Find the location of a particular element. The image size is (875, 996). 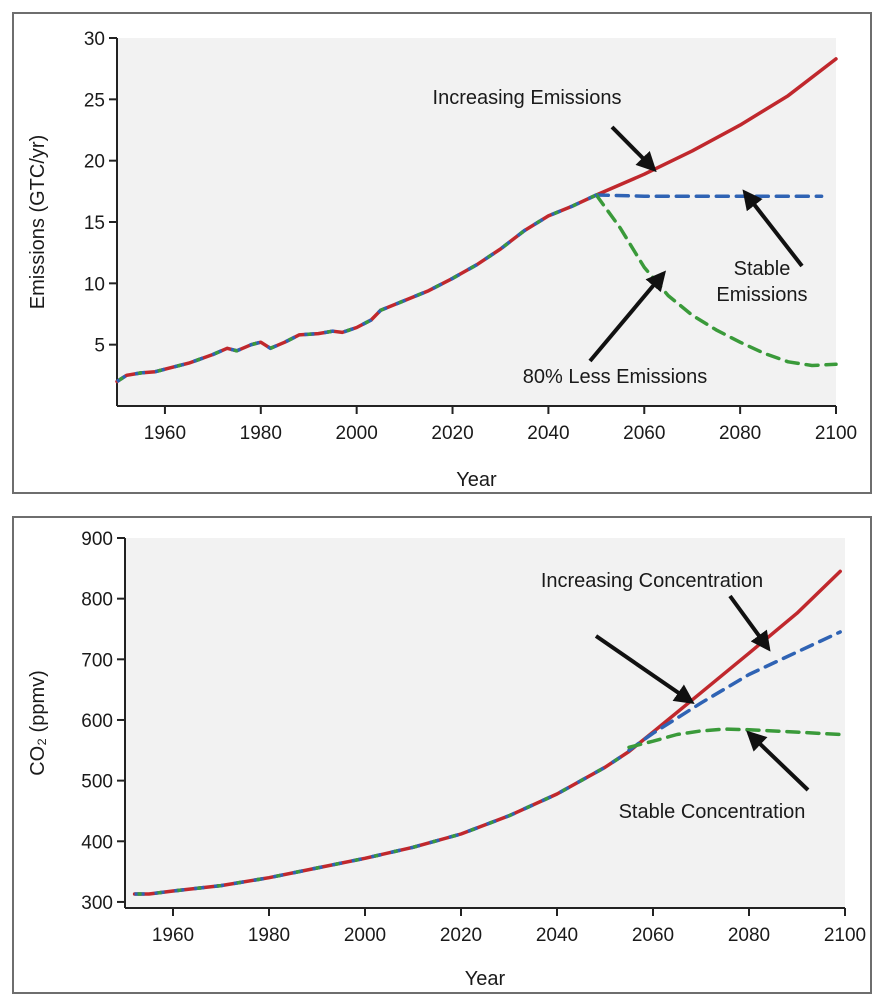

x-tick-label-top-2040: 2040 is located at coordinates (548, 433).